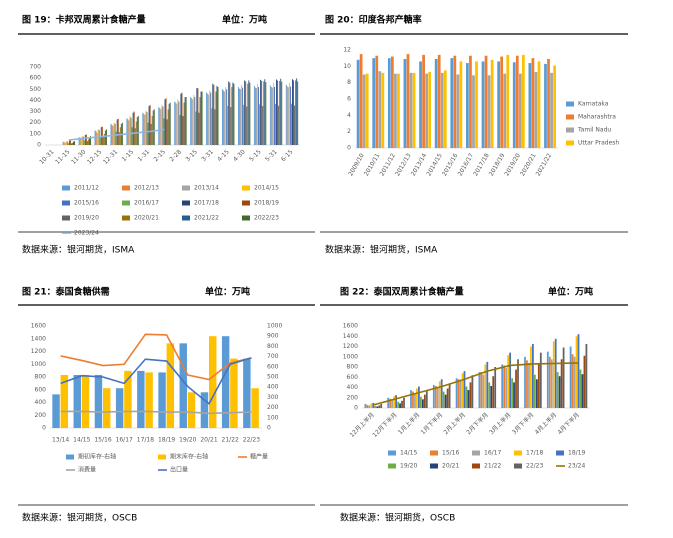  Describe the element at coordinates (576, 453) in the screenshot. I see `legend-label: 18/19` at that location.